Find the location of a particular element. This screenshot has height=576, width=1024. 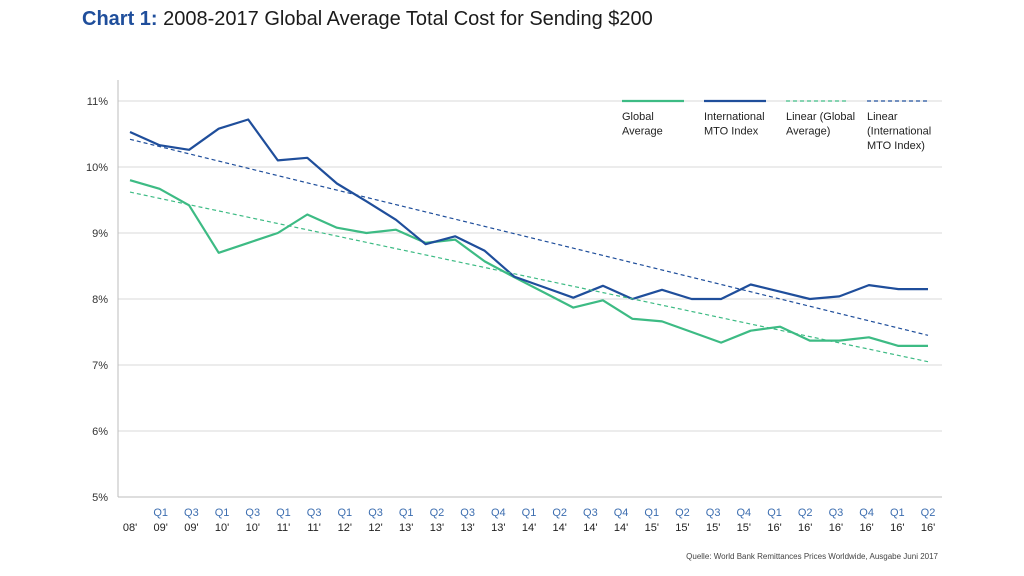

legend-label: Average is located at coordinates (642, 132).